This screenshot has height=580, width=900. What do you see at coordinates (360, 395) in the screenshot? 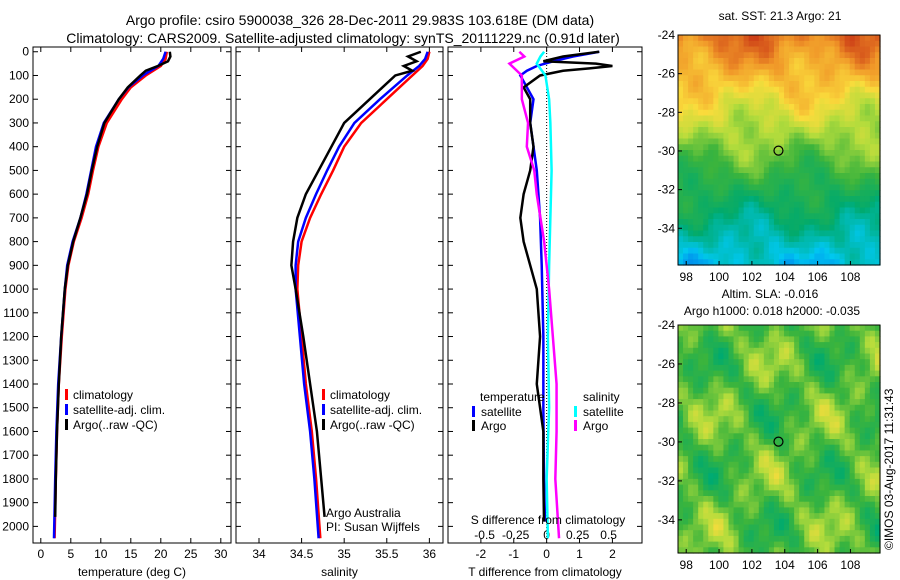
I see `legend-label: climatology` at bounding box center [360, 395].